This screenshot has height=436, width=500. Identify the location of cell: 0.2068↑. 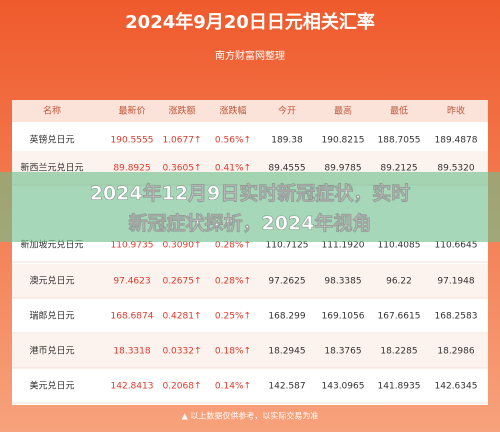
(181, 387).